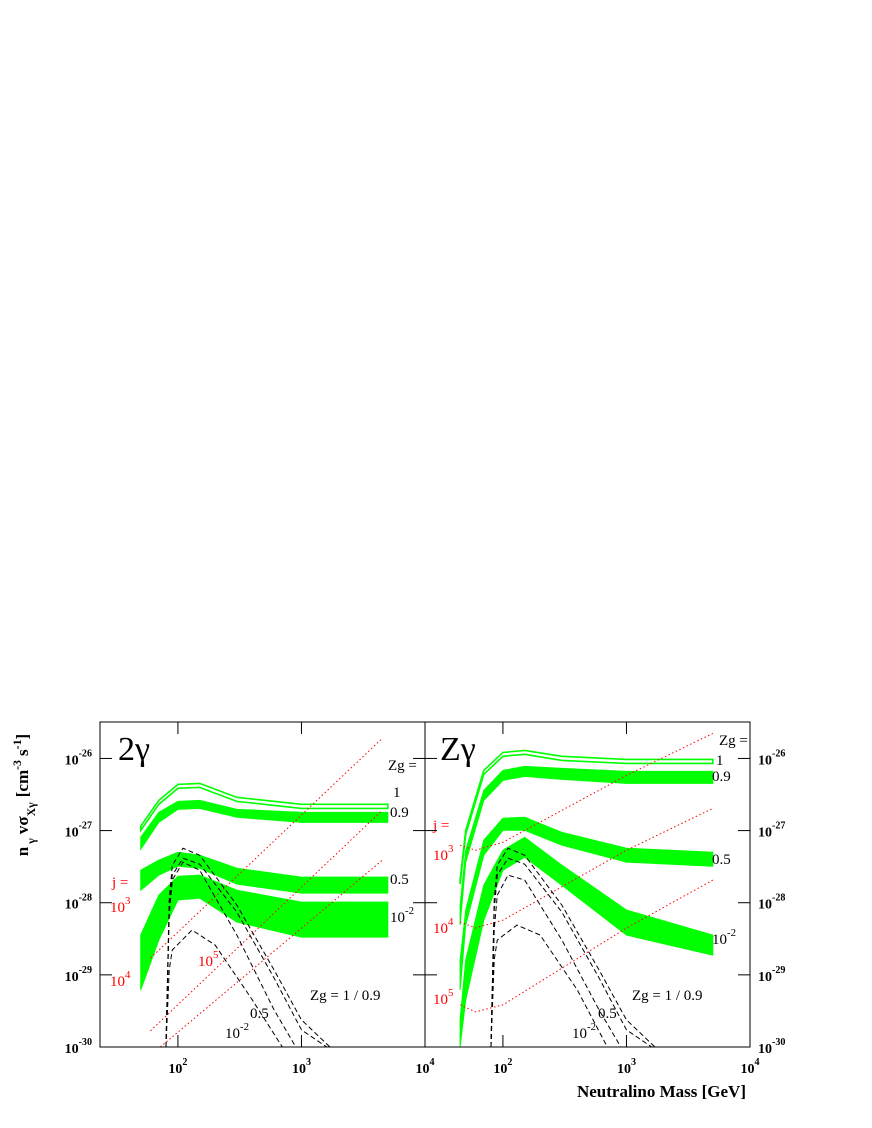  I want to click on y-axis-title-part: -1, so click(17, 744).